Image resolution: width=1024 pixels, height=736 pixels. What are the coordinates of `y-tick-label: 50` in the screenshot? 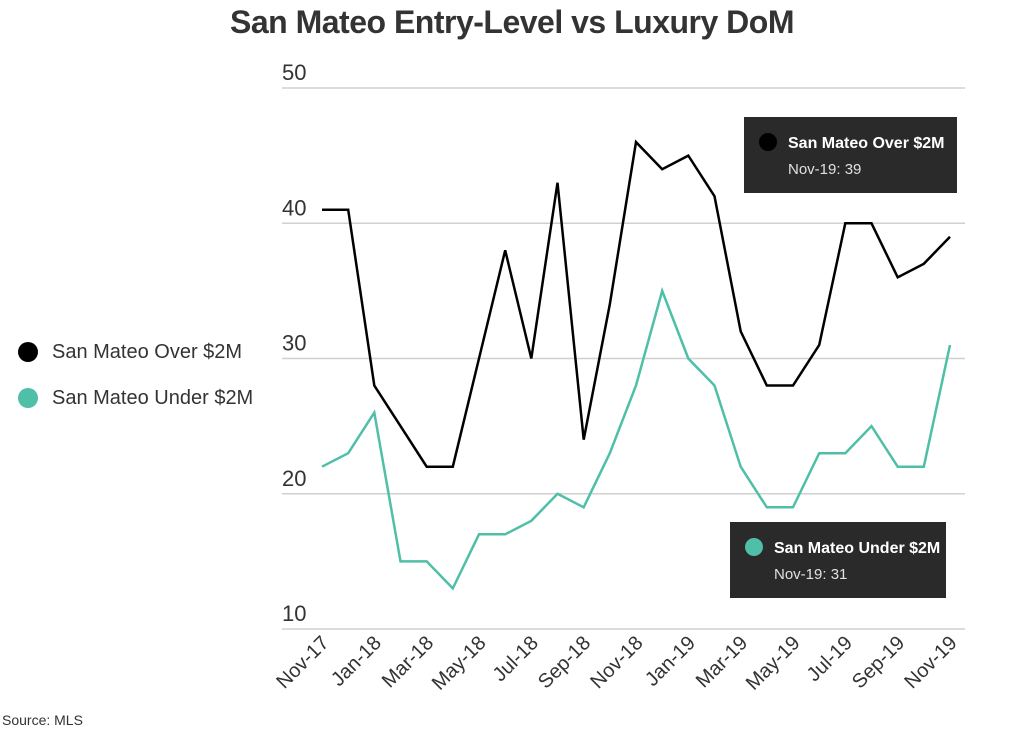 It's located at (294, 72).